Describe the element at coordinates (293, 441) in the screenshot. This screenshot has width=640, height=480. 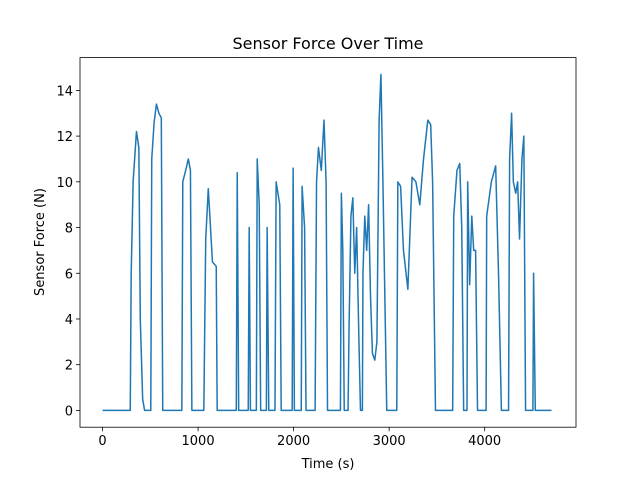
I see `x-tick-label: 2000` at that location.